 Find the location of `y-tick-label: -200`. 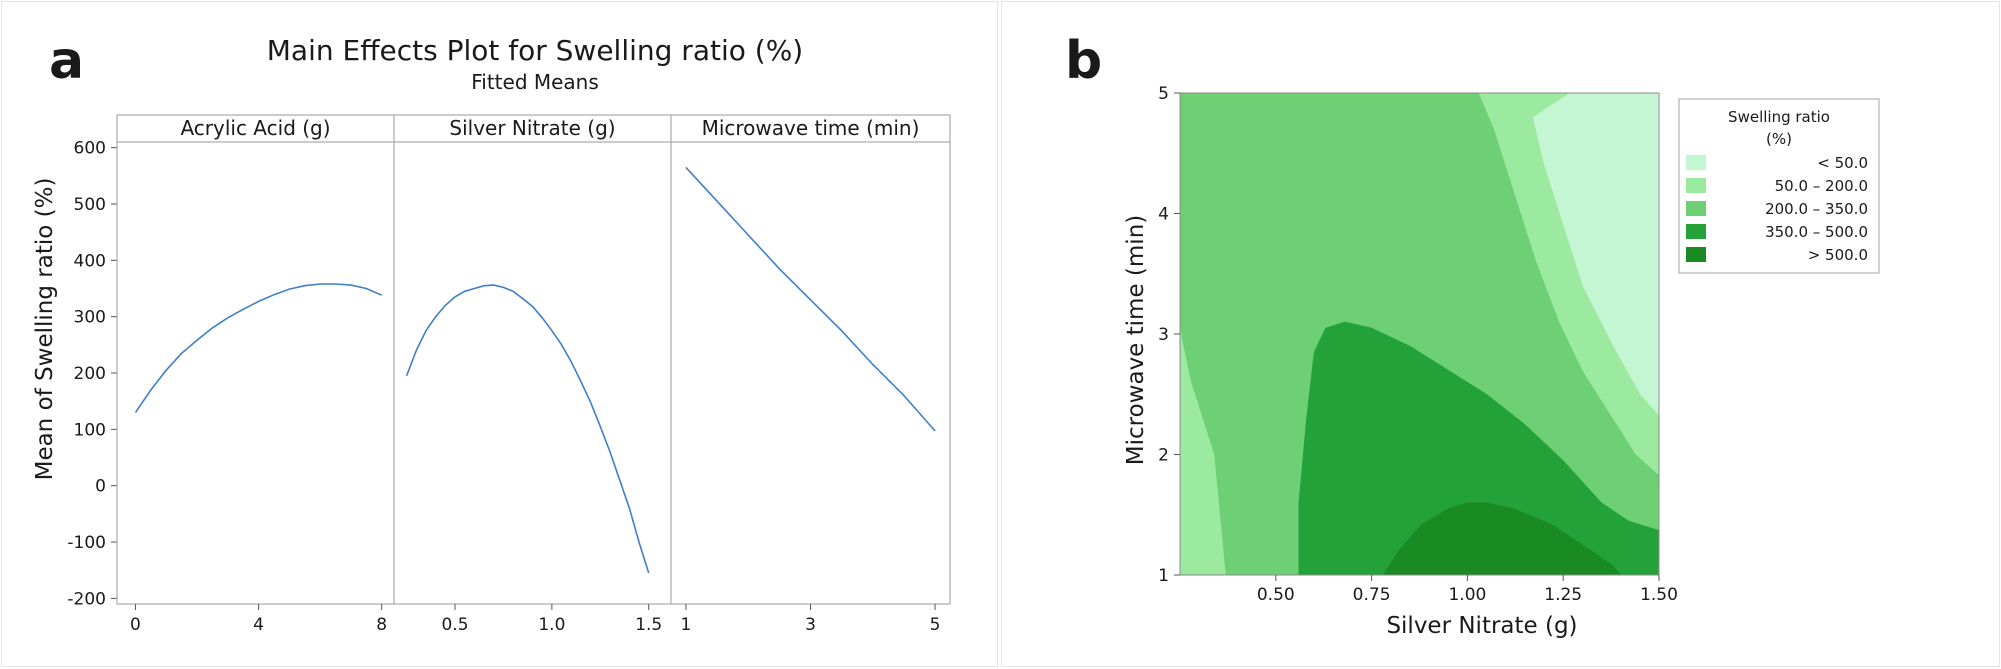

y-tick-label: -200 is located at coordinates (86, 599).